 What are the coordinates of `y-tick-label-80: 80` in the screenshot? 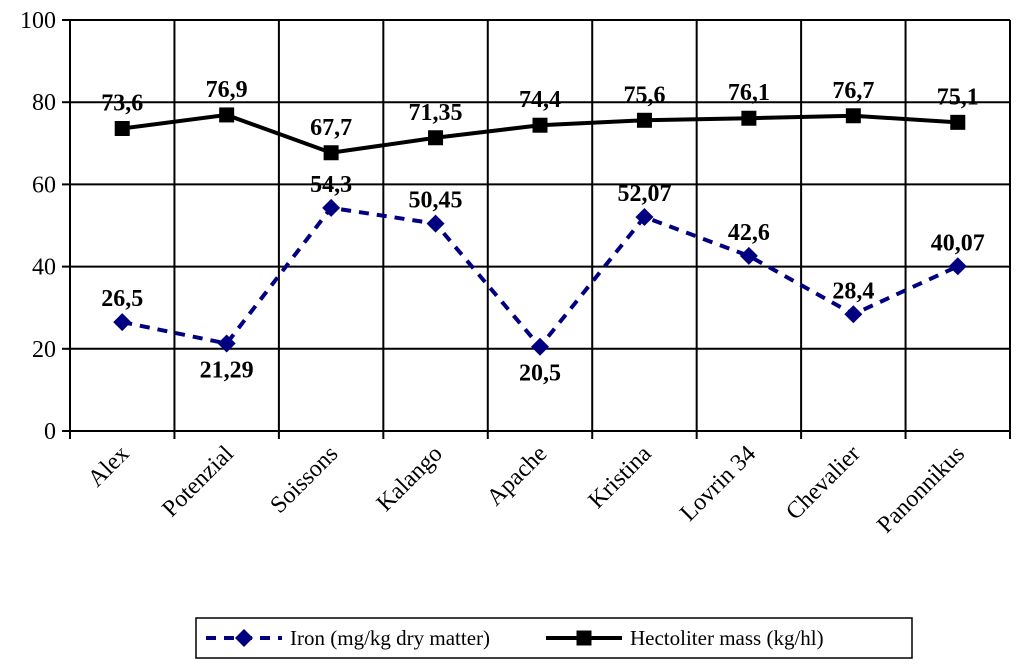 It's located at (44, 103).